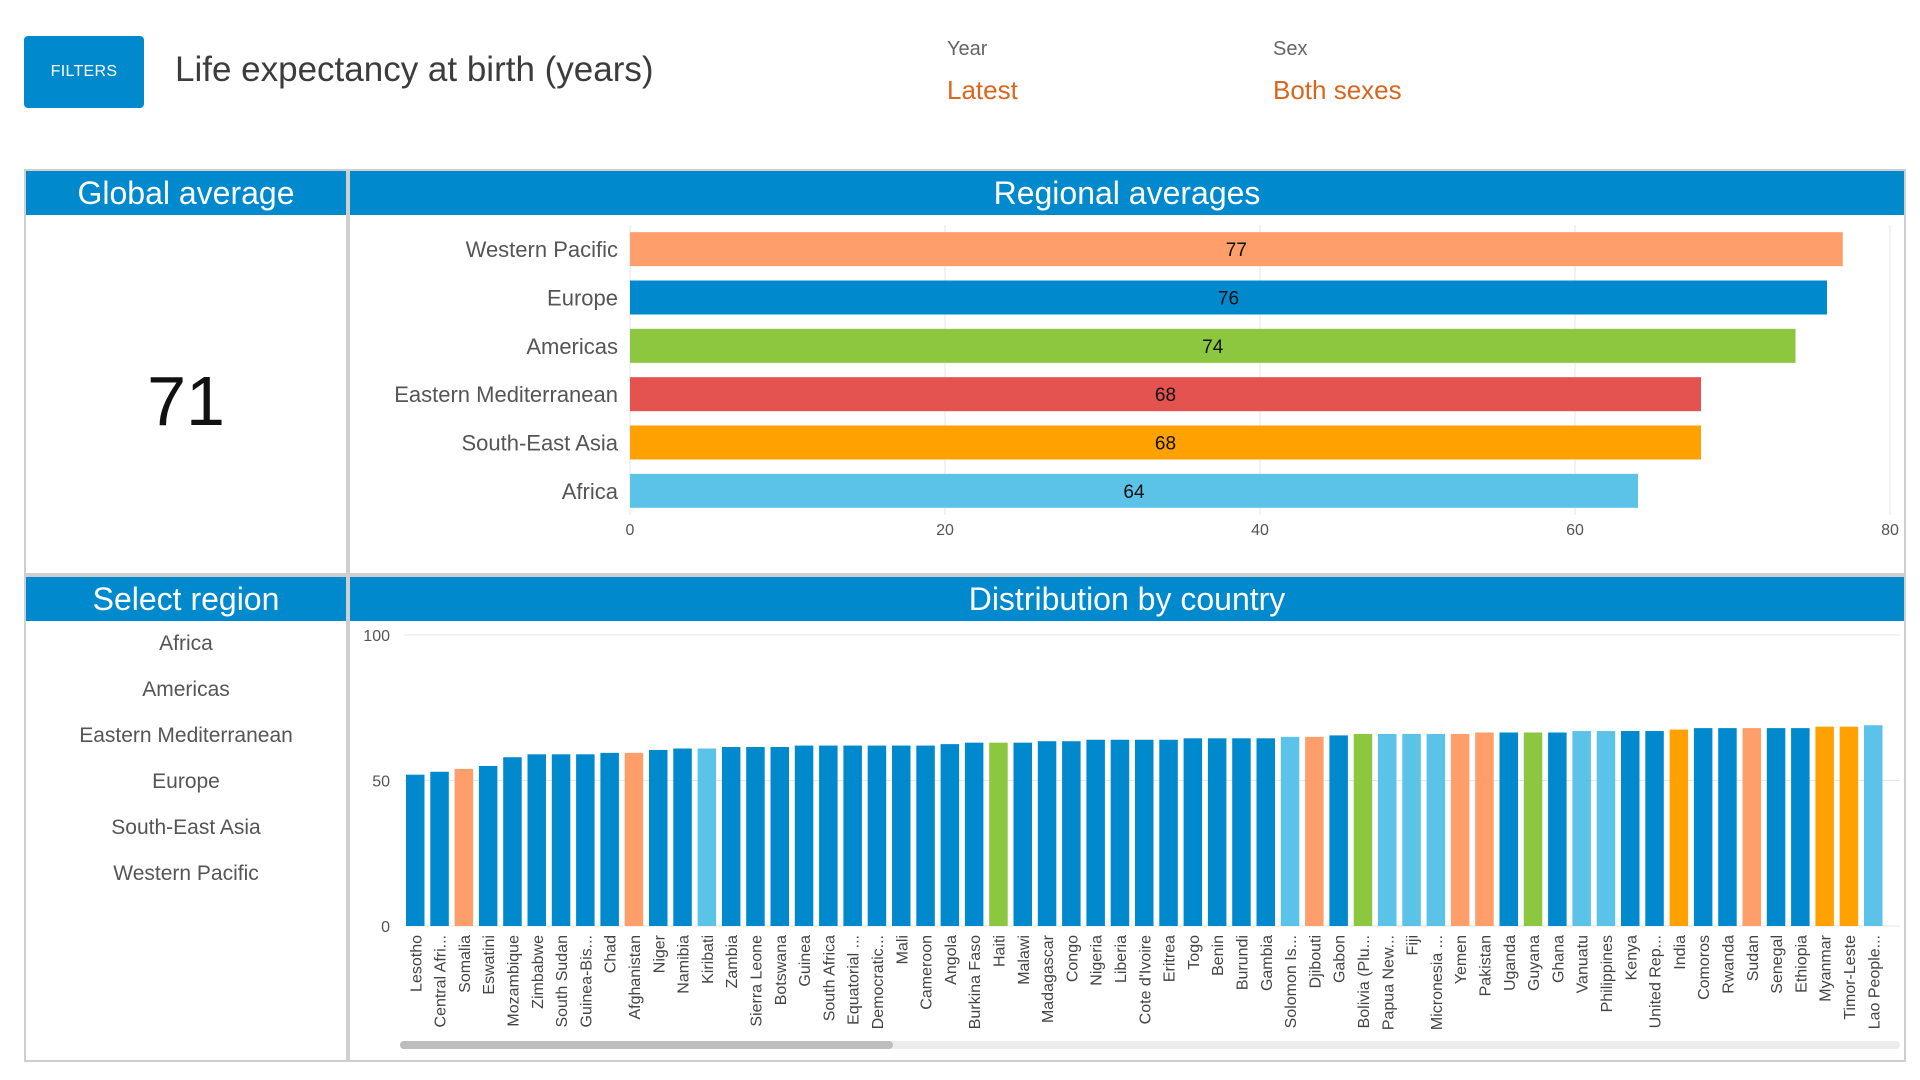 This screenshot has width=1920, height=1080. I want to click on country-bar-south-sudan, so click(561, 840).